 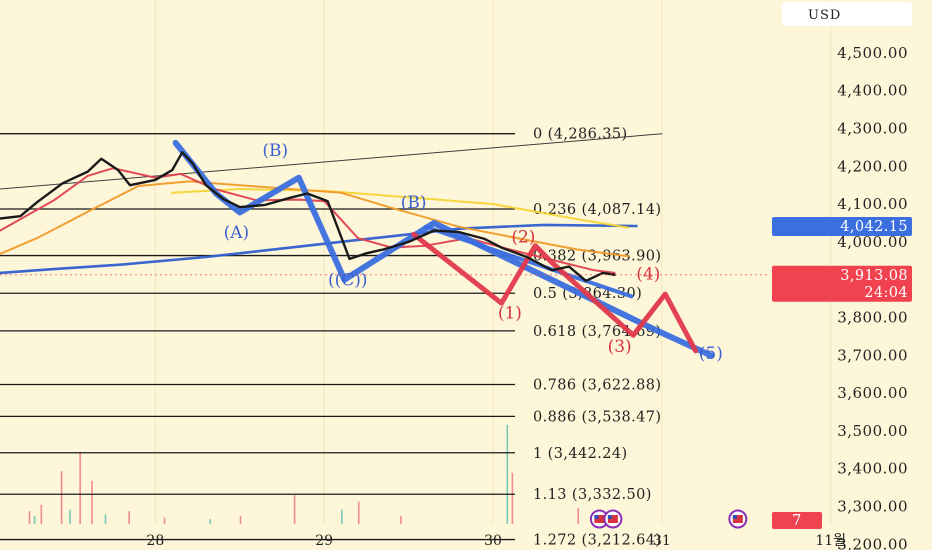 What do you see at coordinates (886, 293) in the screenshot?
I see `countdown-label: 24:04` at bounding box center [886, 293].